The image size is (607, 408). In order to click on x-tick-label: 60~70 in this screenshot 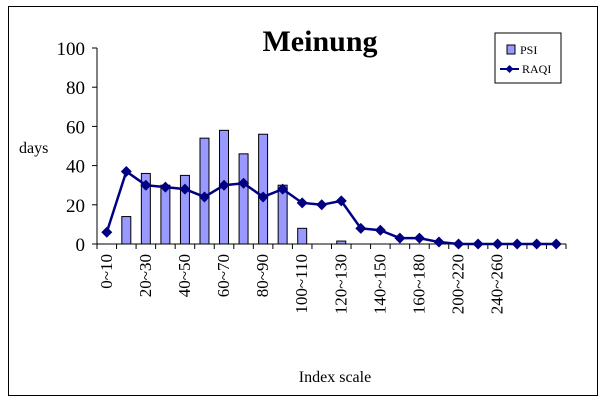, I will do `click(223, 275)`.